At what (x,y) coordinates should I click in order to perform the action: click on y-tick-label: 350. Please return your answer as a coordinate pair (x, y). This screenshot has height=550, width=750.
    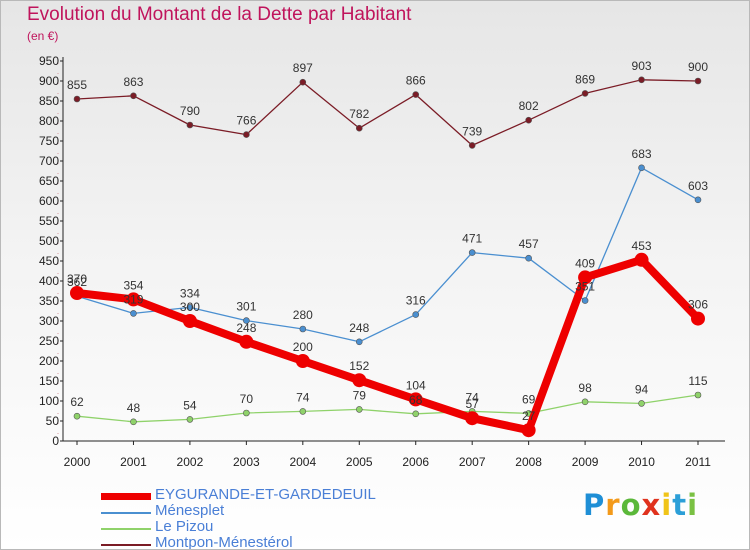
    Looking at the image, I should click on (49, 301).